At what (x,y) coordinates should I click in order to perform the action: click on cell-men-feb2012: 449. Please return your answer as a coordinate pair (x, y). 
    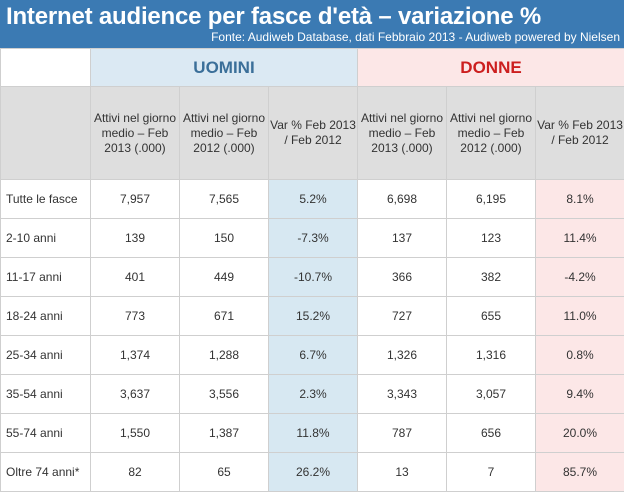
    Looking at the image, I should click on (224, 277).